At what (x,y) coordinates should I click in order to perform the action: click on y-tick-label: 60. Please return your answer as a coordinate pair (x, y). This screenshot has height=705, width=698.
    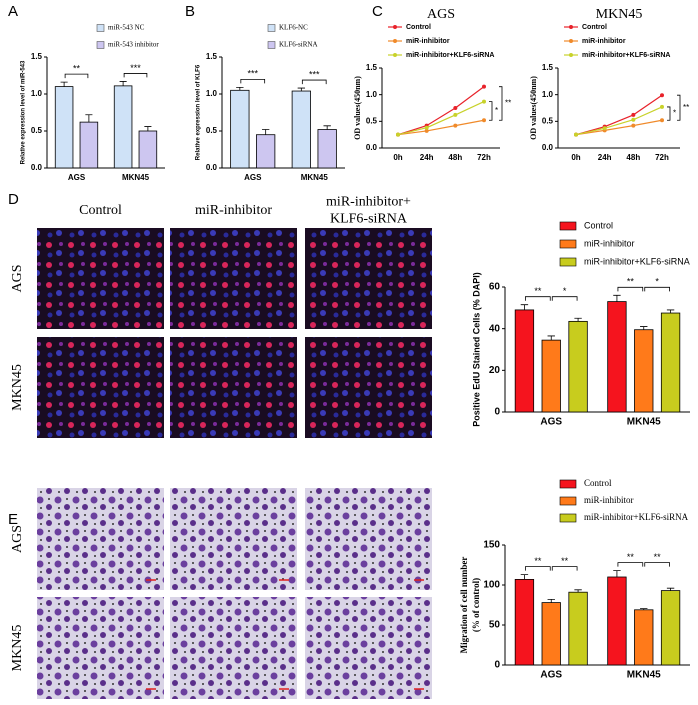
    Looking at the image, I should click on (495, 287).